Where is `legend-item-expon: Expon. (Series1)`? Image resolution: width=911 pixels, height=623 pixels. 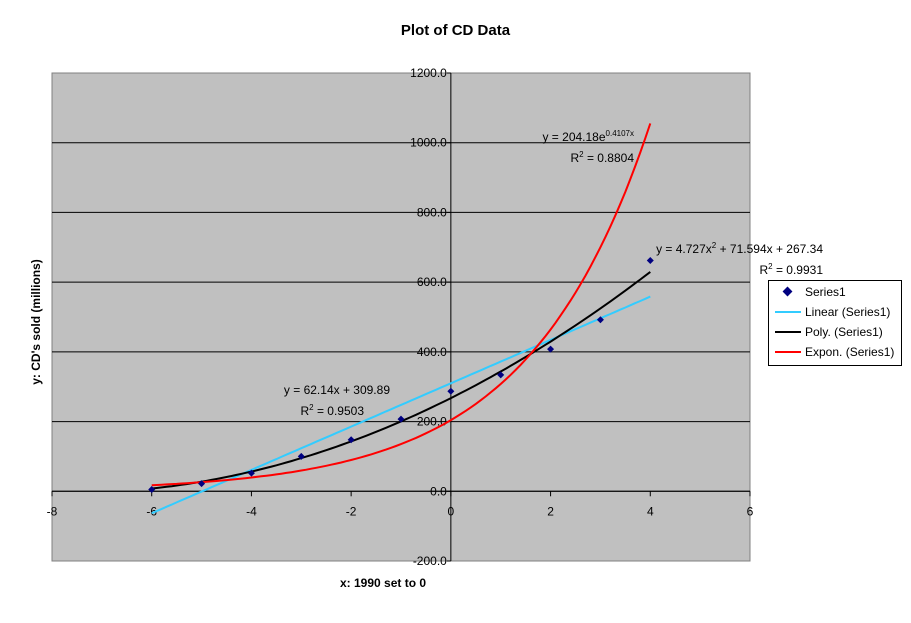 legend-item-expon: Expon. (Series1) is located at coordinates (834, 352).